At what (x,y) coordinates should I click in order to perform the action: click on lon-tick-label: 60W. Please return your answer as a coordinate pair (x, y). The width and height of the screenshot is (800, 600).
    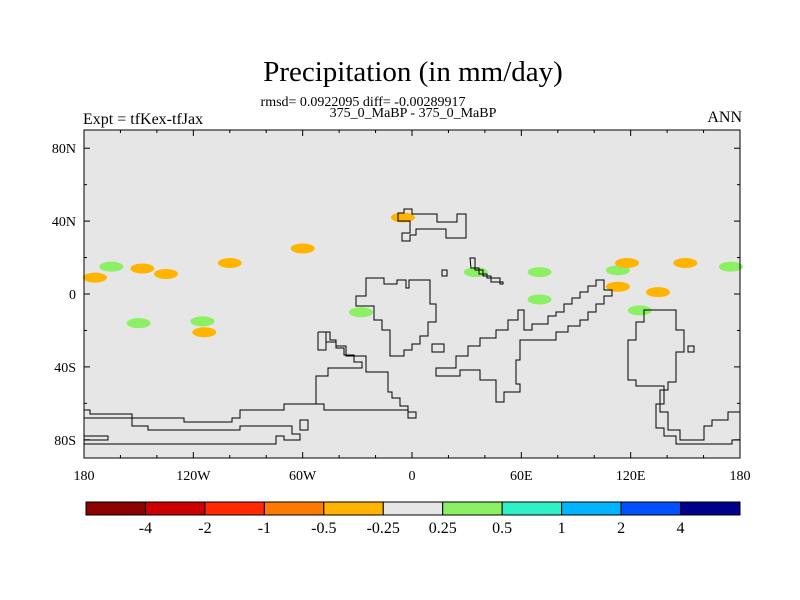
    Looking at the image, I should click on (303, 476).